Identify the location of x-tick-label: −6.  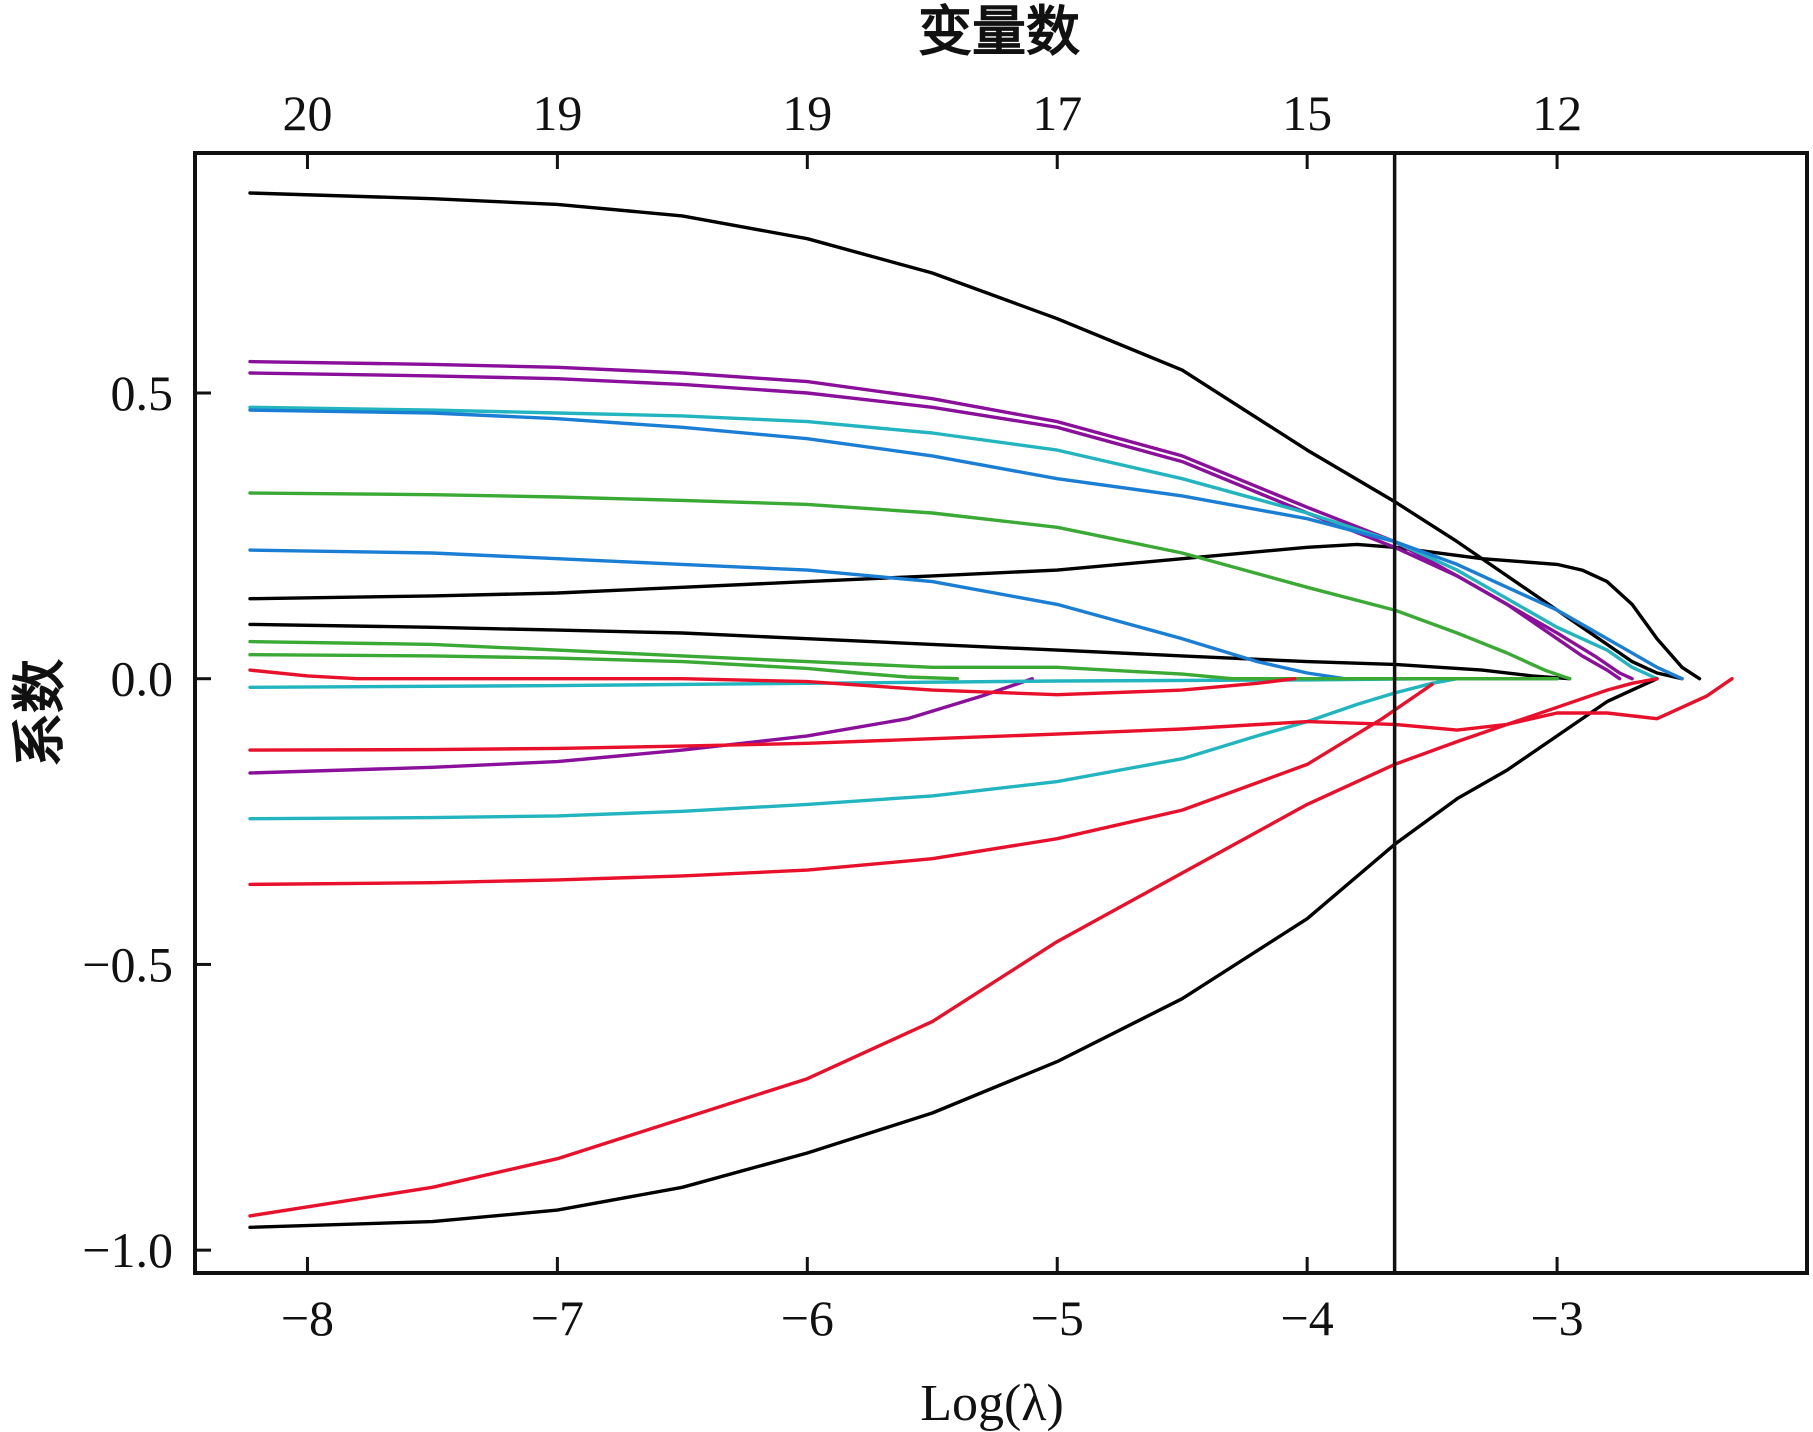
(807, 1318).